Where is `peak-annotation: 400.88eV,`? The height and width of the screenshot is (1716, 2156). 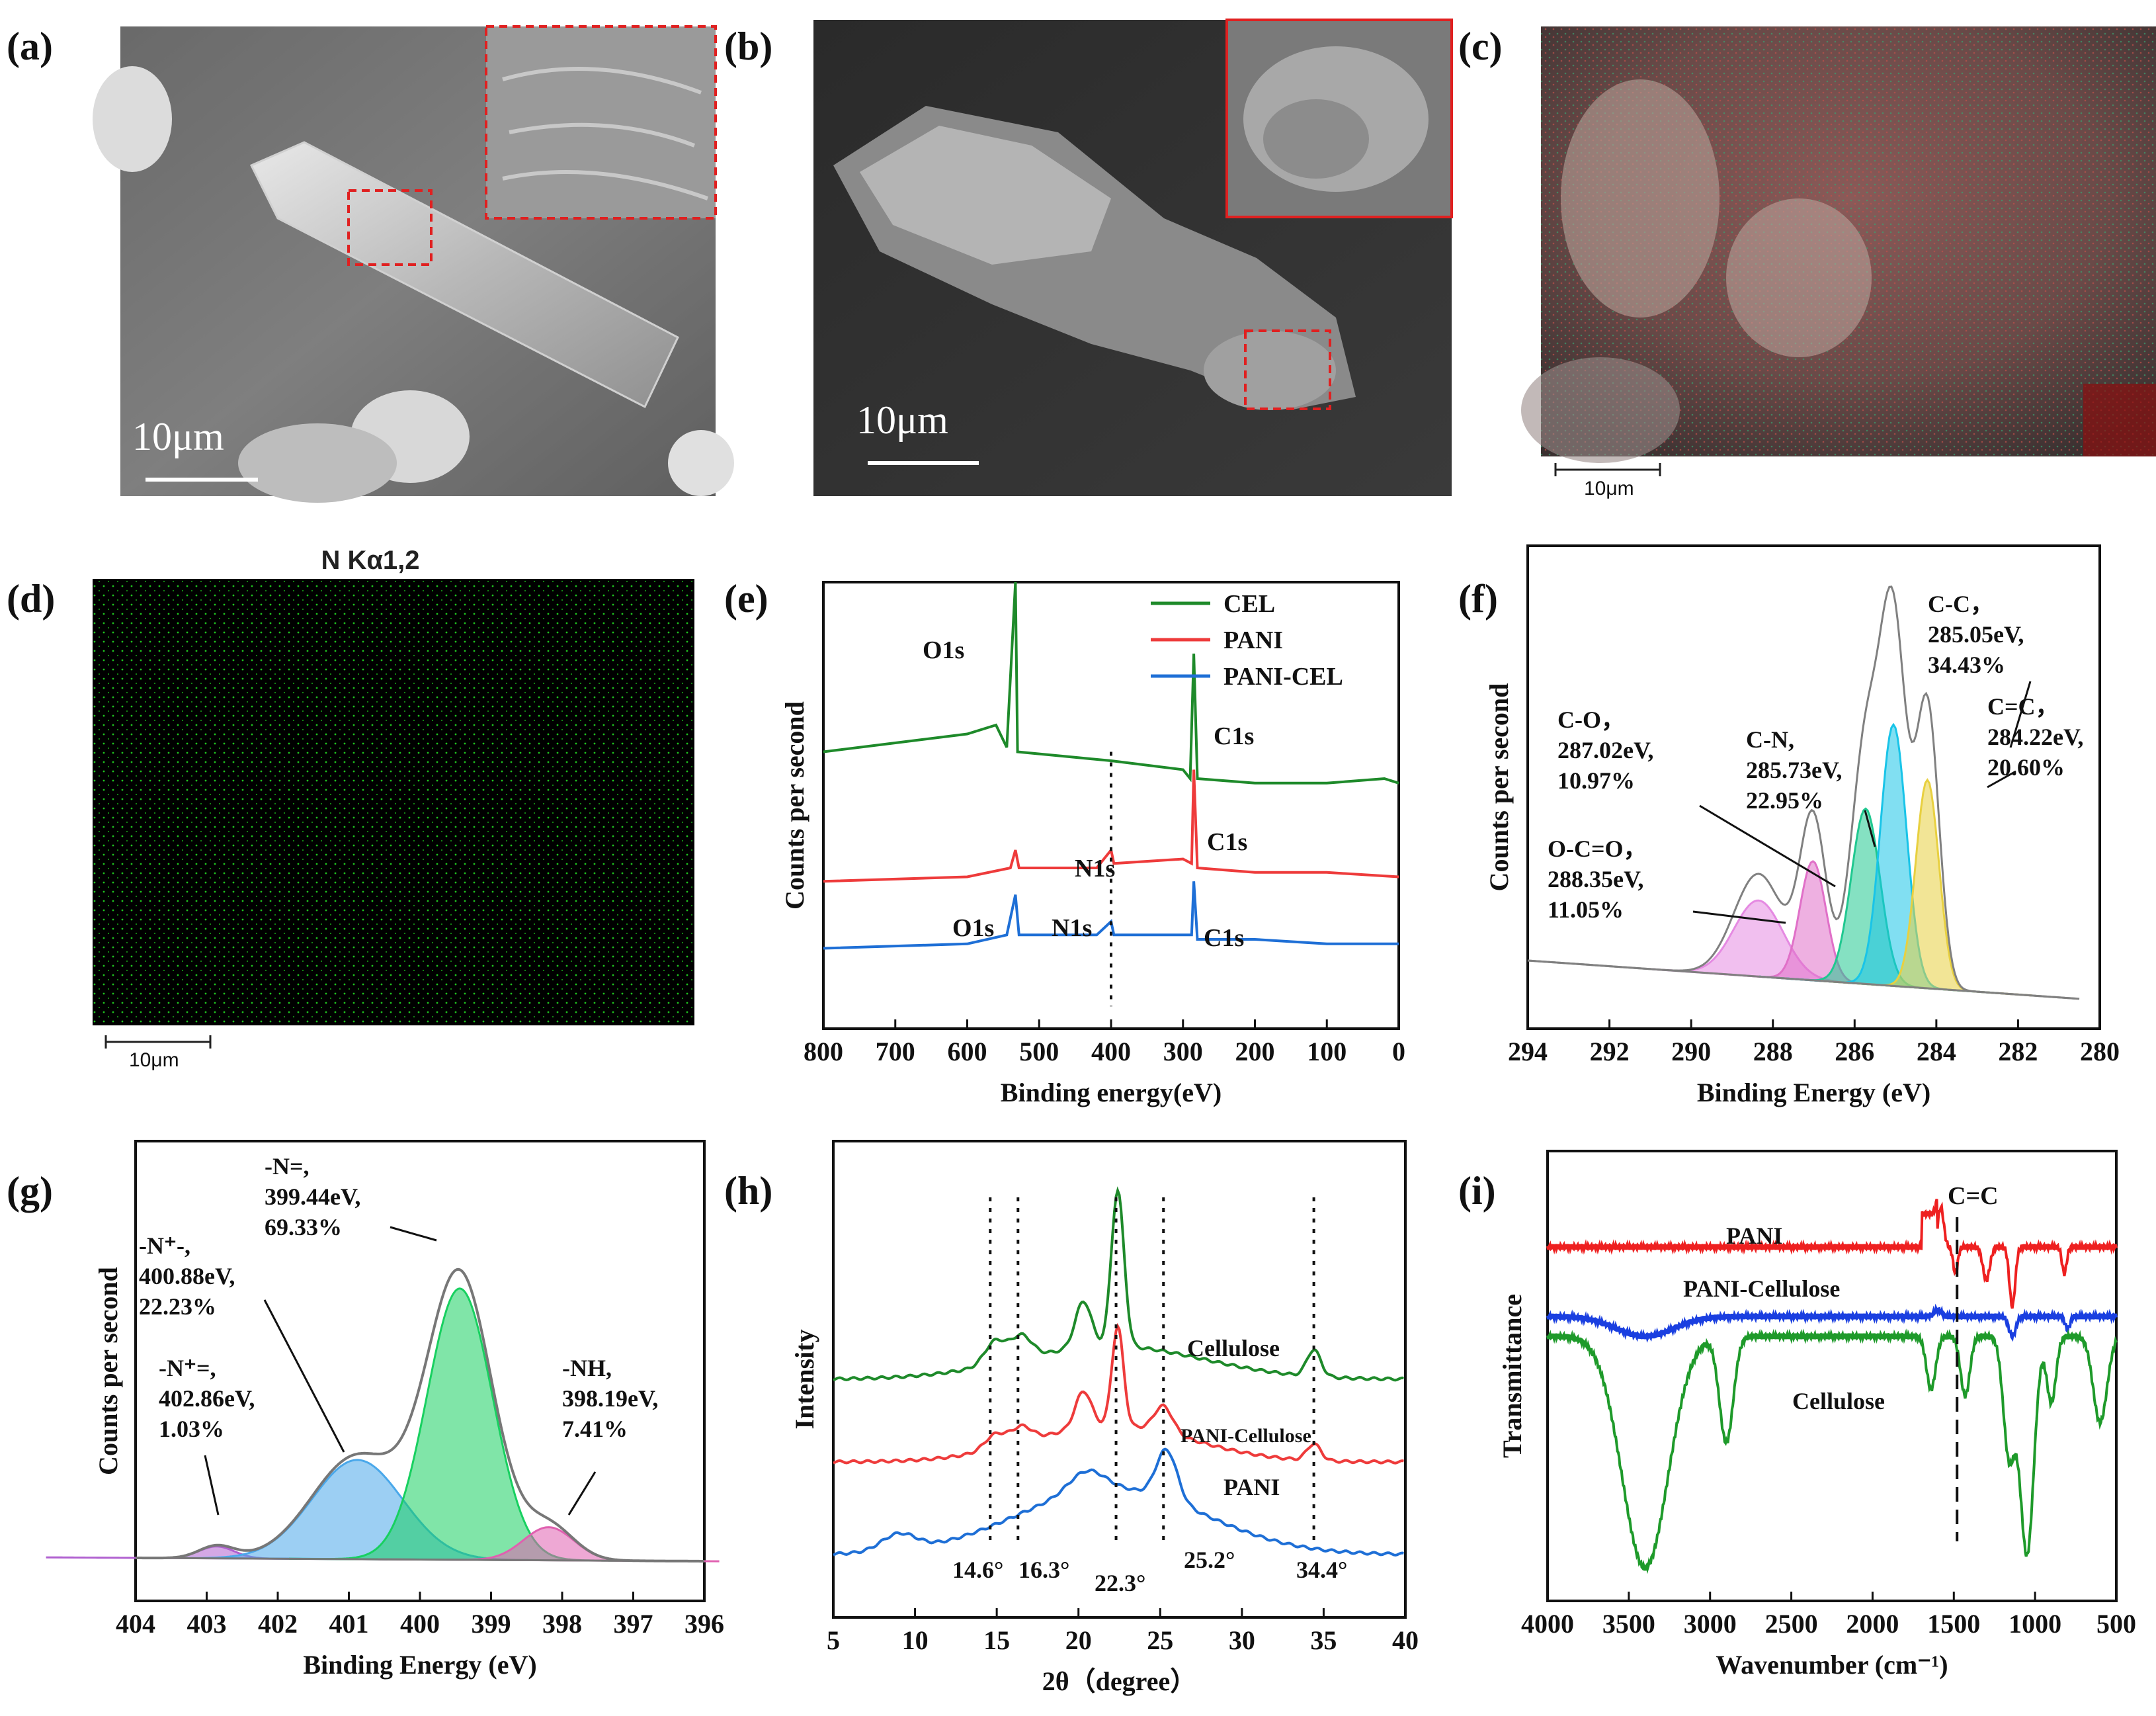
peak-annotation: 400.88eV, is located at coordinates (187, 1276).